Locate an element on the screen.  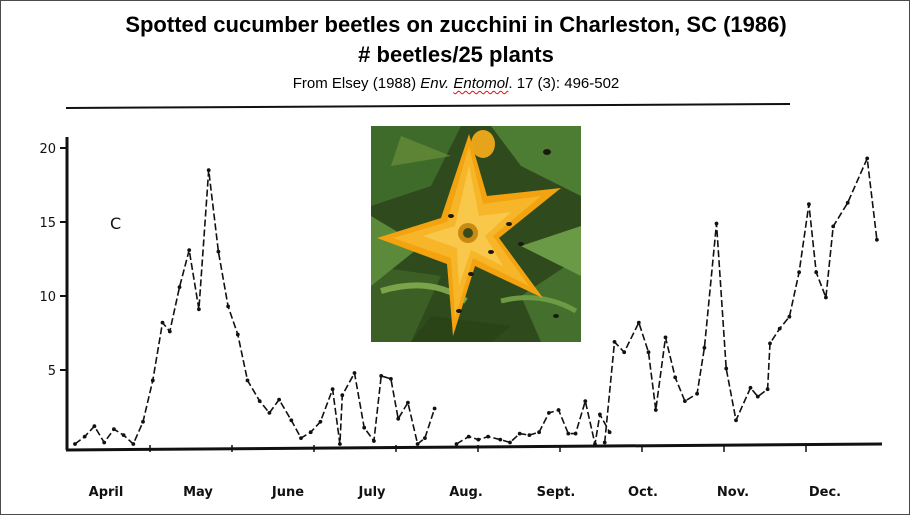
month-label: July is located at coordinates (371, 492).